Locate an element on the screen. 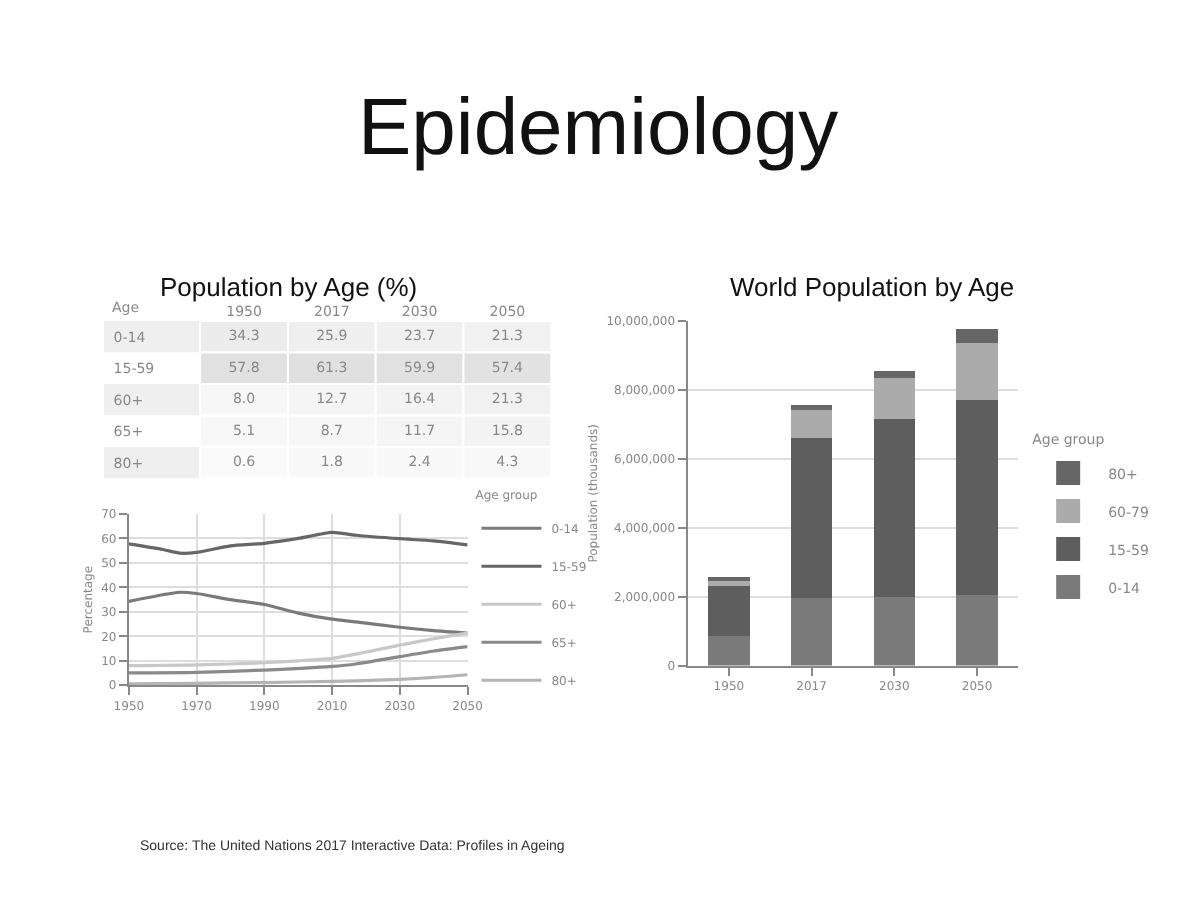 The image size is (1196, 900). chart-title: World Population by Age is located at coordinates (872, 287).